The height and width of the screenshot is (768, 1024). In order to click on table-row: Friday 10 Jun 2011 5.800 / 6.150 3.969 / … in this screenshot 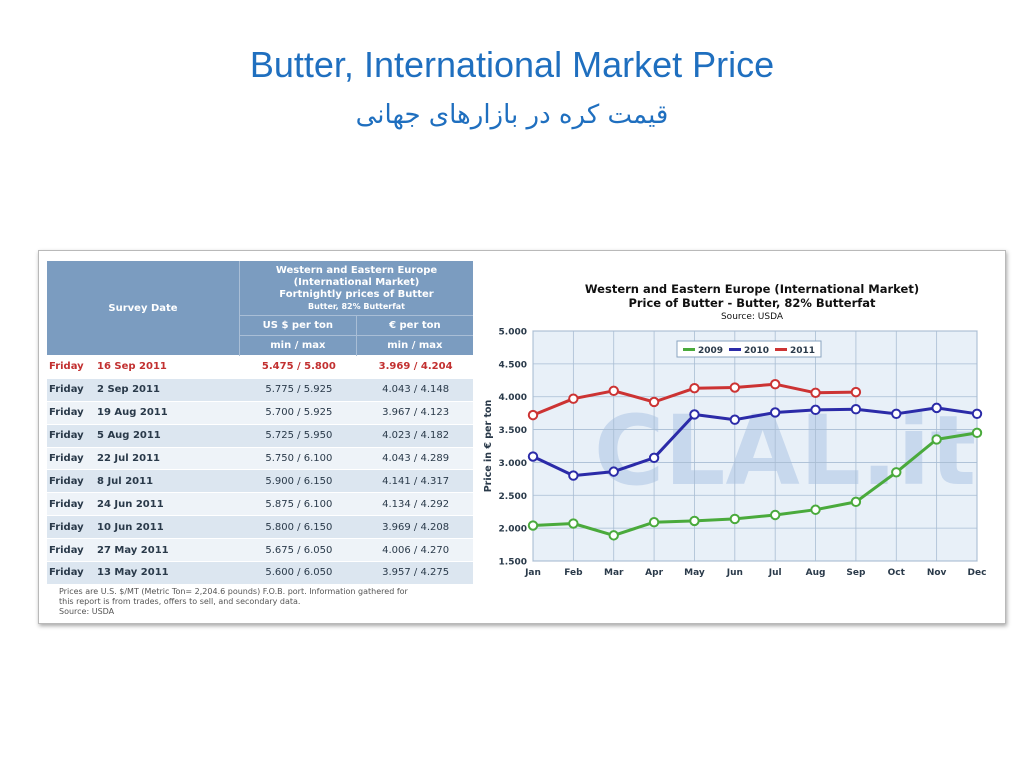, I will do `click(260, 527)`.